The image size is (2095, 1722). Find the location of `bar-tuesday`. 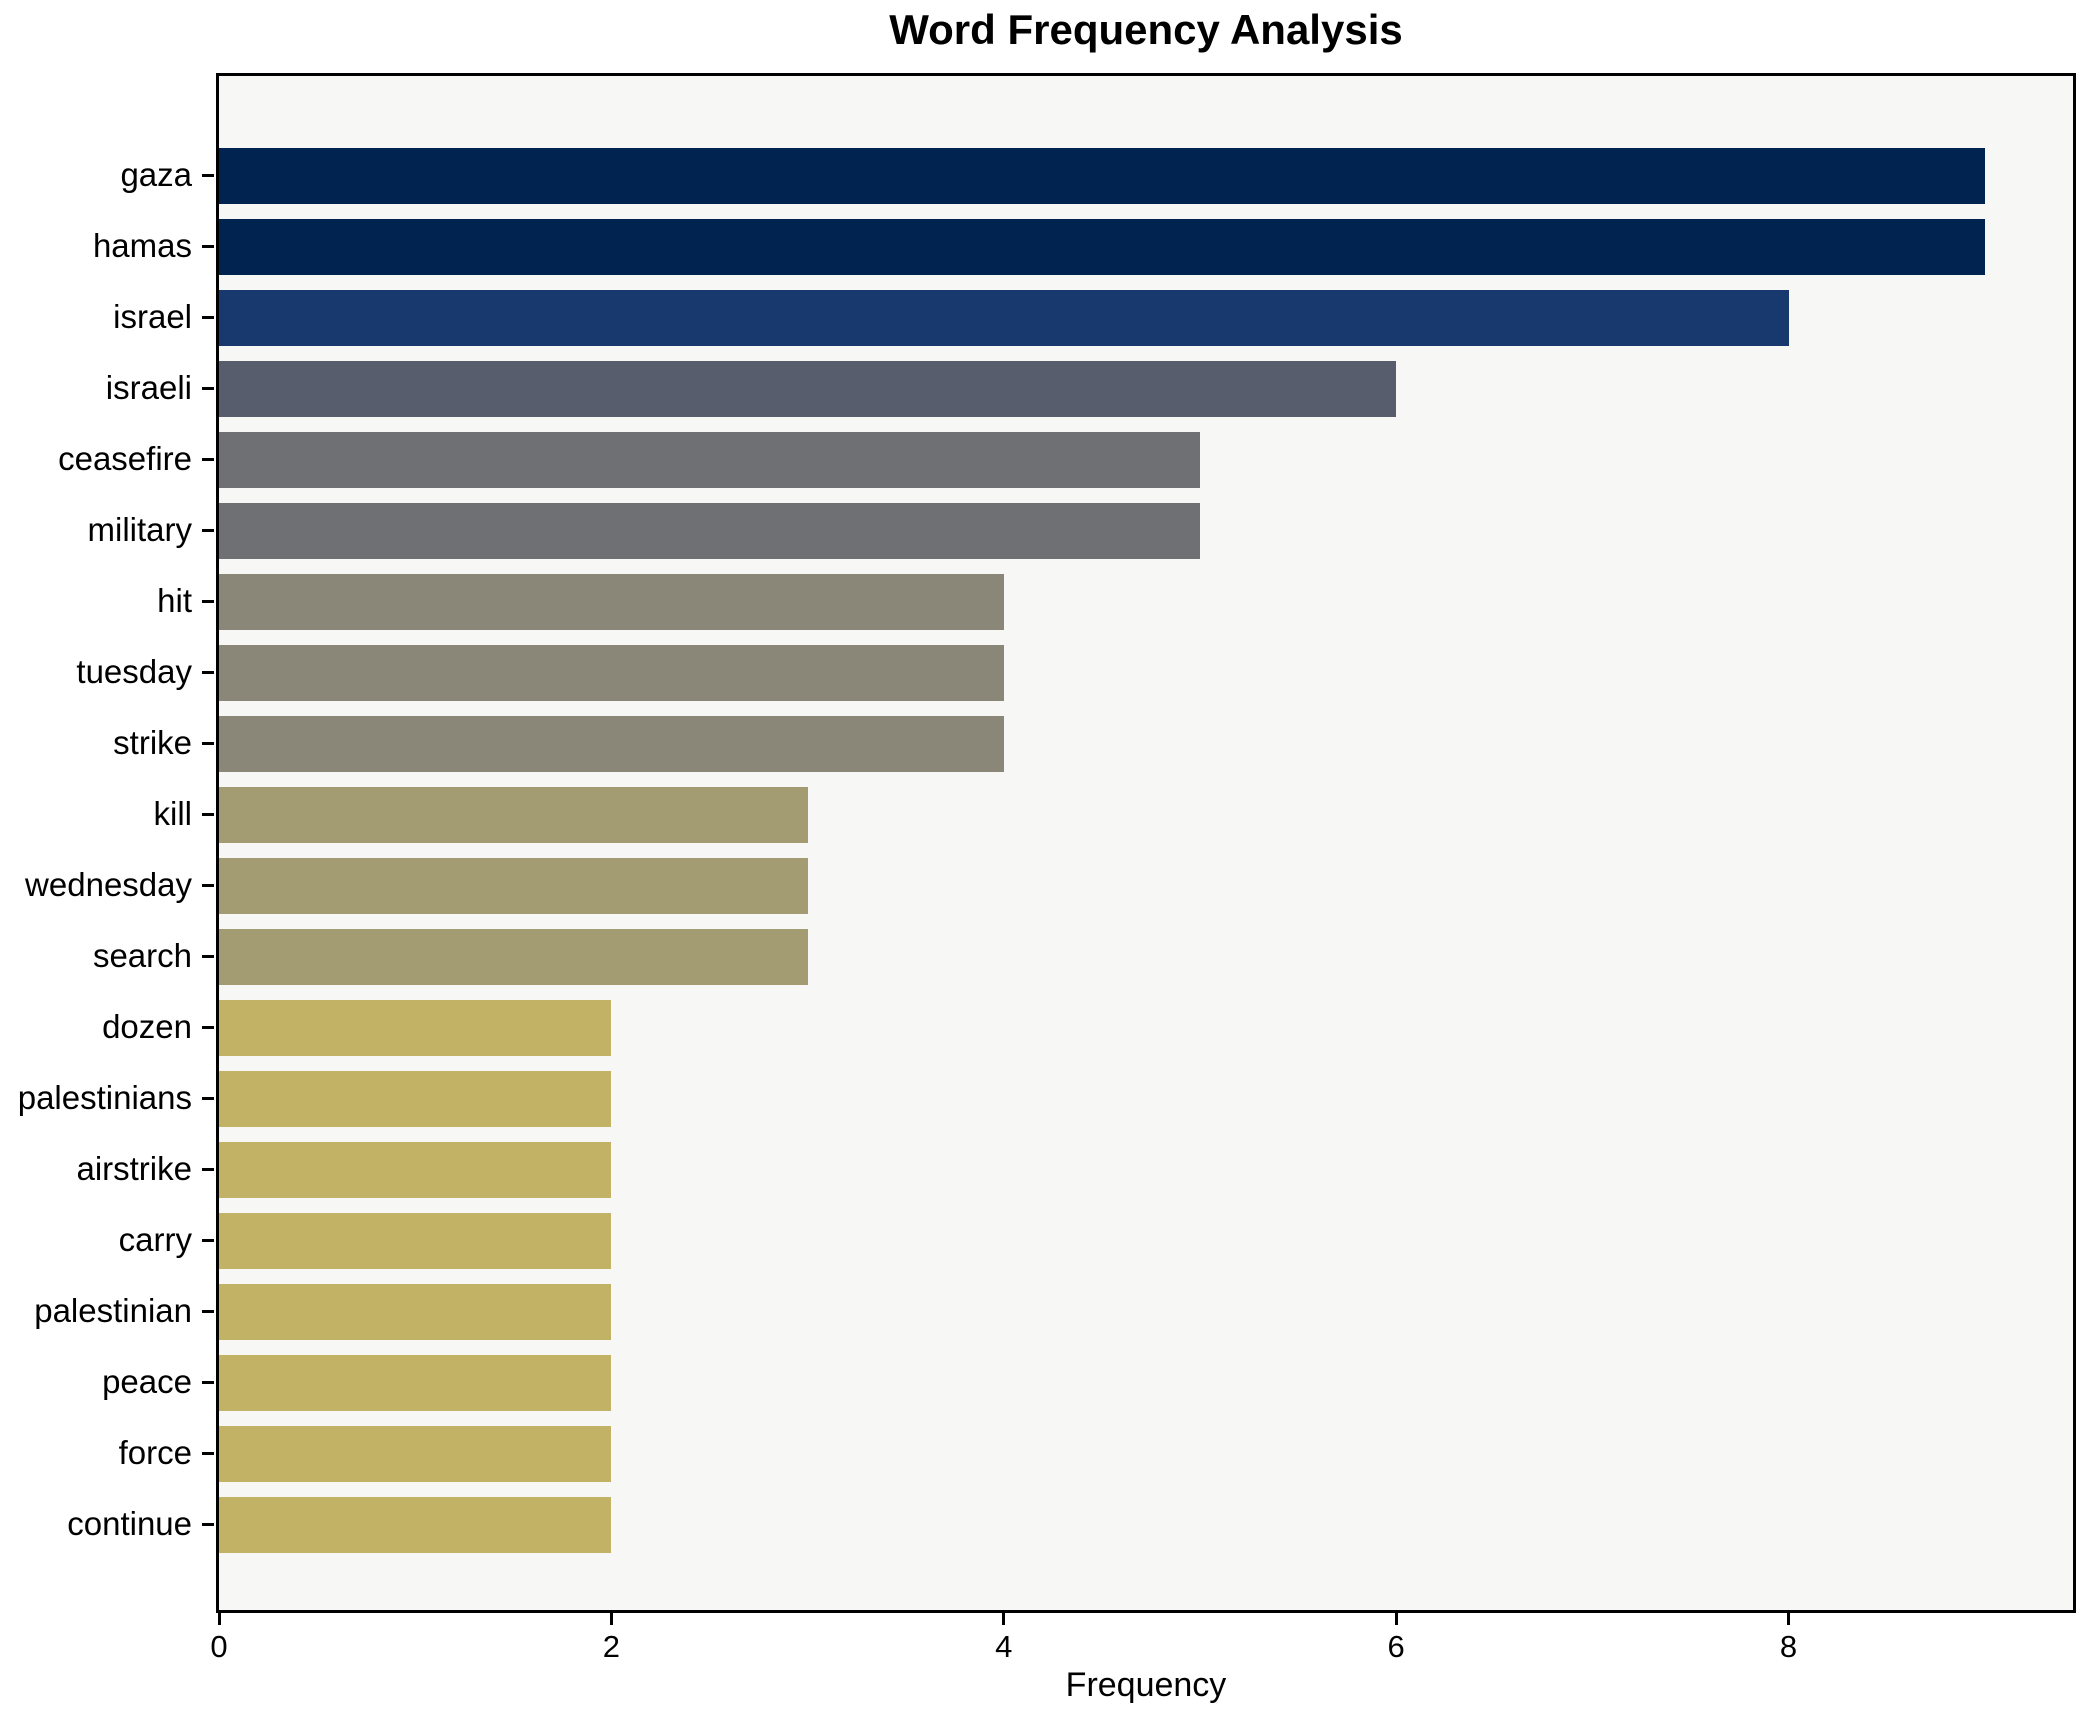

bar-tuesday is located at coordinates (611, 672).